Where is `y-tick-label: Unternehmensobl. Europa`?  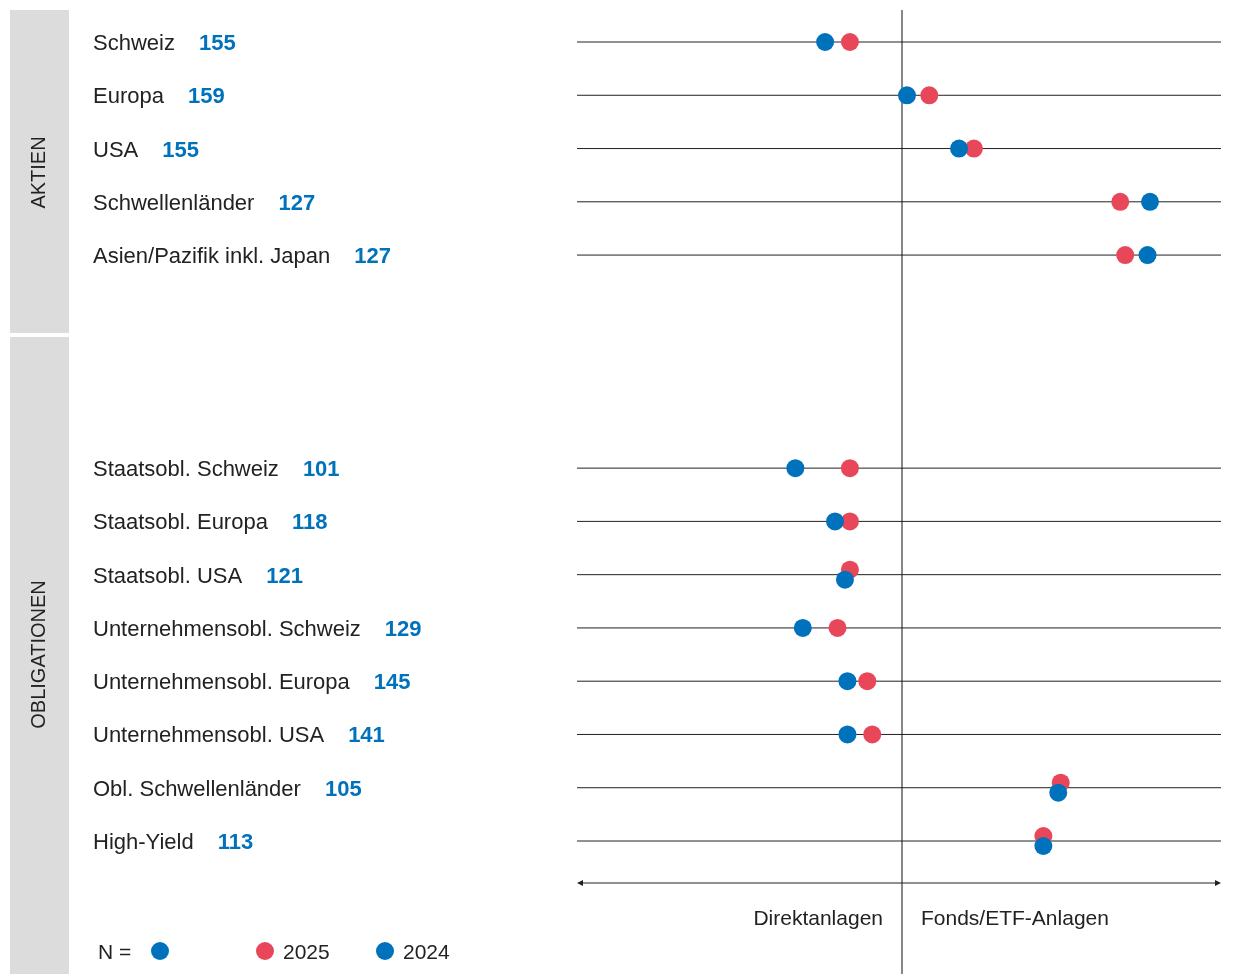 y-tick-label: Unternehmensobl. Europa is located at coordinates (222, 682).